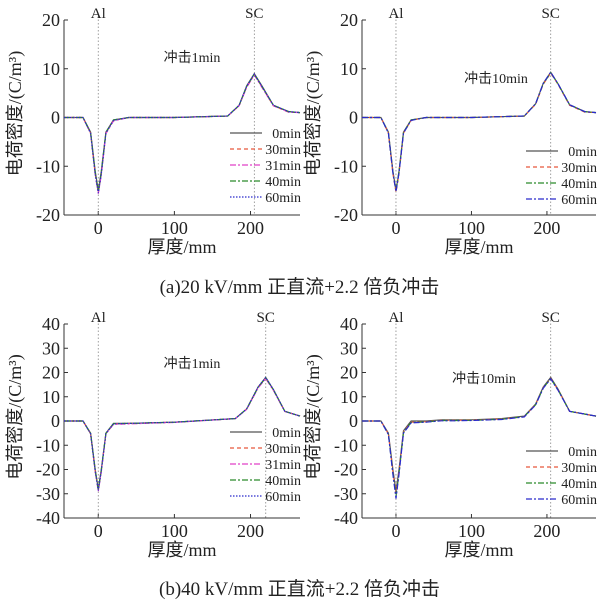 This screenshot has width=599, height=604. Describe the element at coordinates (299, 287) in the screenshot. I see `caption-a: (a)20 kV/mm 正直流+2.2 倍负冲击` at that location.